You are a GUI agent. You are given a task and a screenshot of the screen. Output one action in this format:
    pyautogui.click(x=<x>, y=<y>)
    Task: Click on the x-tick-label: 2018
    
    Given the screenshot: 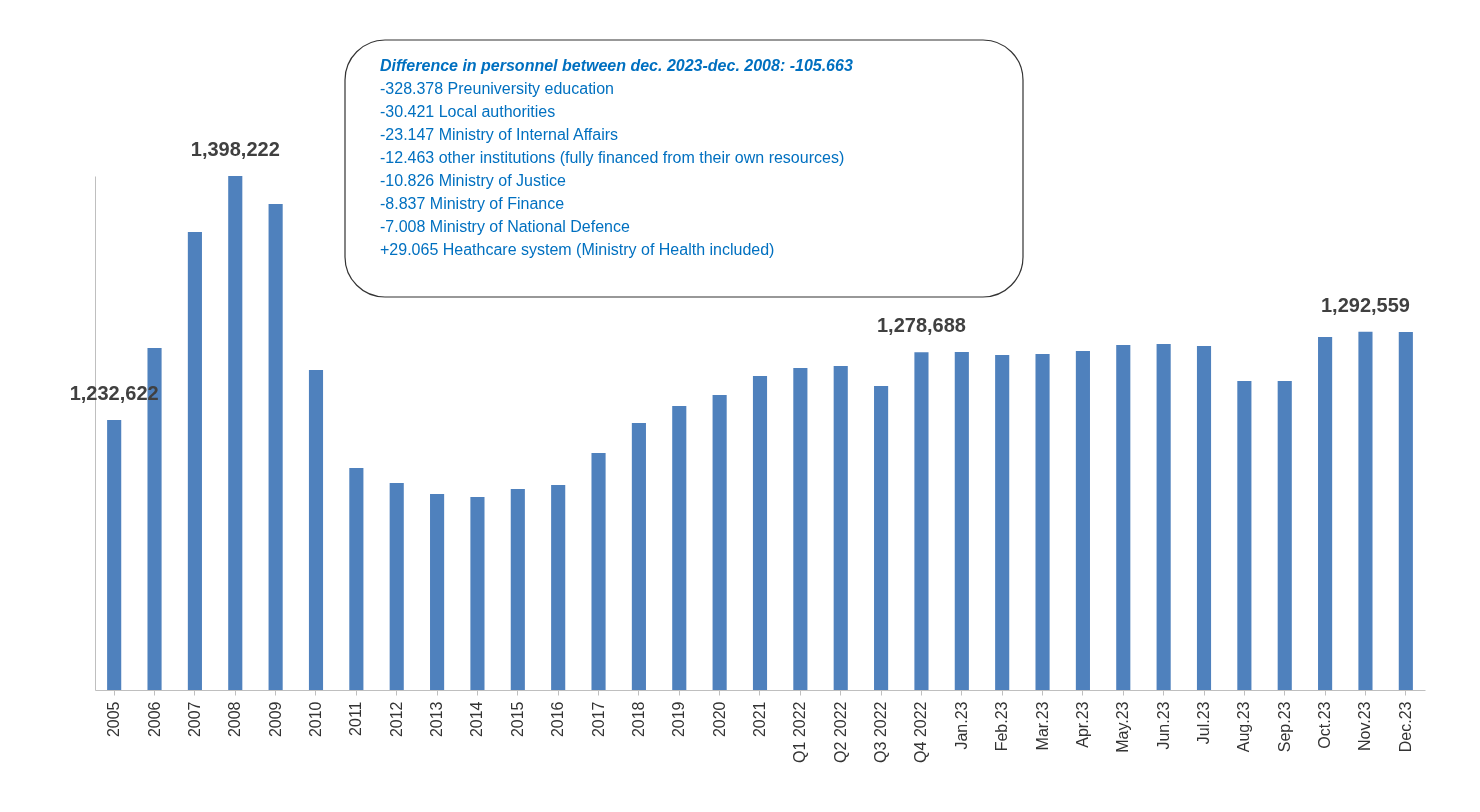 What is the action you would take?
    pyautogui.click(x=638, y=719)
    